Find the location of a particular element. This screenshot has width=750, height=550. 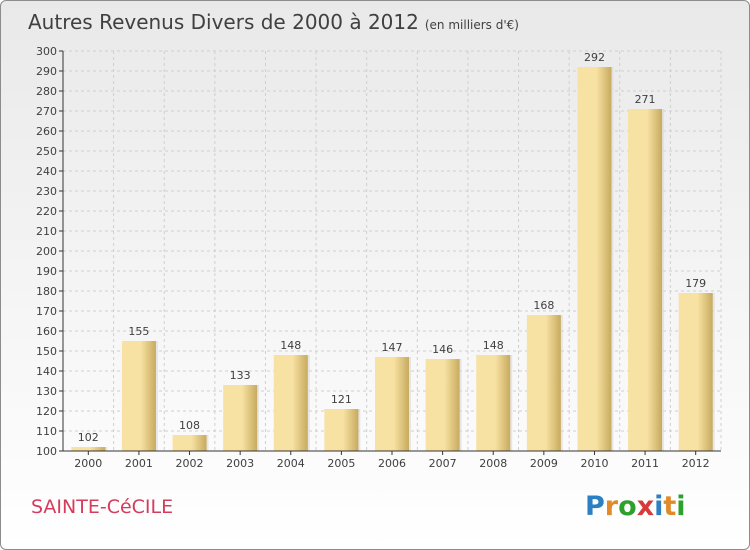

chart-title-unit: (en milliers d'€) is located at coordinates (471, 25).